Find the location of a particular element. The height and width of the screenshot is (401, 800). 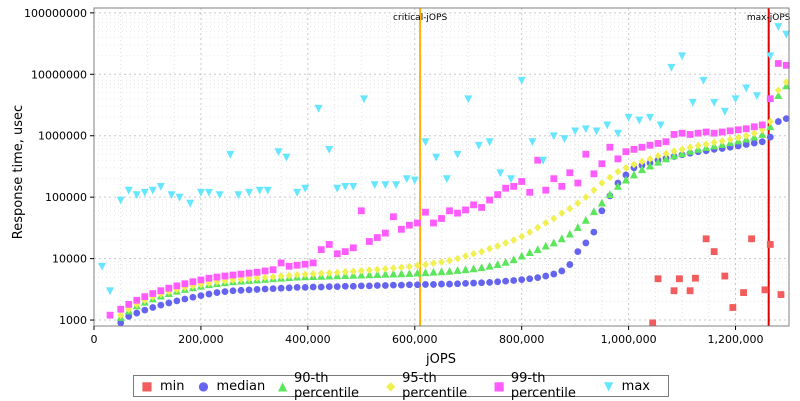

x-tick-label: 1,000,000 is located at coordinates (629, 339).